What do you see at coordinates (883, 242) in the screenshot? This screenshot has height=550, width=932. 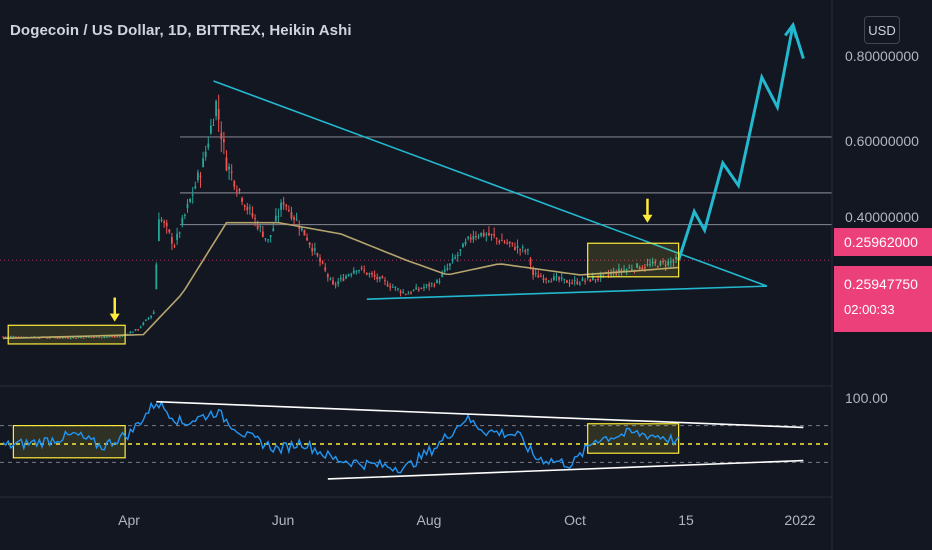 I see `last-price-badge: 0.25962000` at bounding box center [883, 242].